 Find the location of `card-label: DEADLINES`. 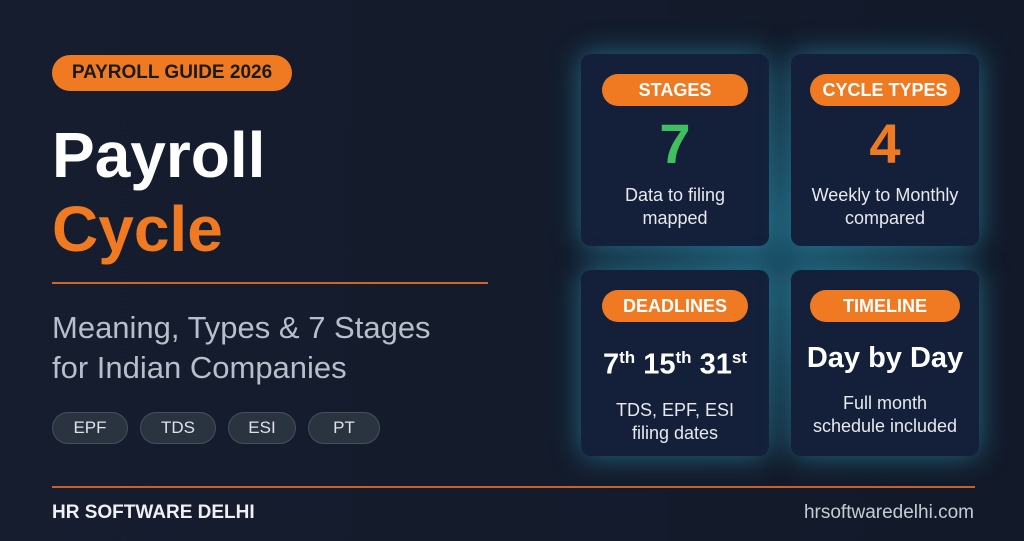

card-label: DEADLINES is located at coordinates (675, 306).